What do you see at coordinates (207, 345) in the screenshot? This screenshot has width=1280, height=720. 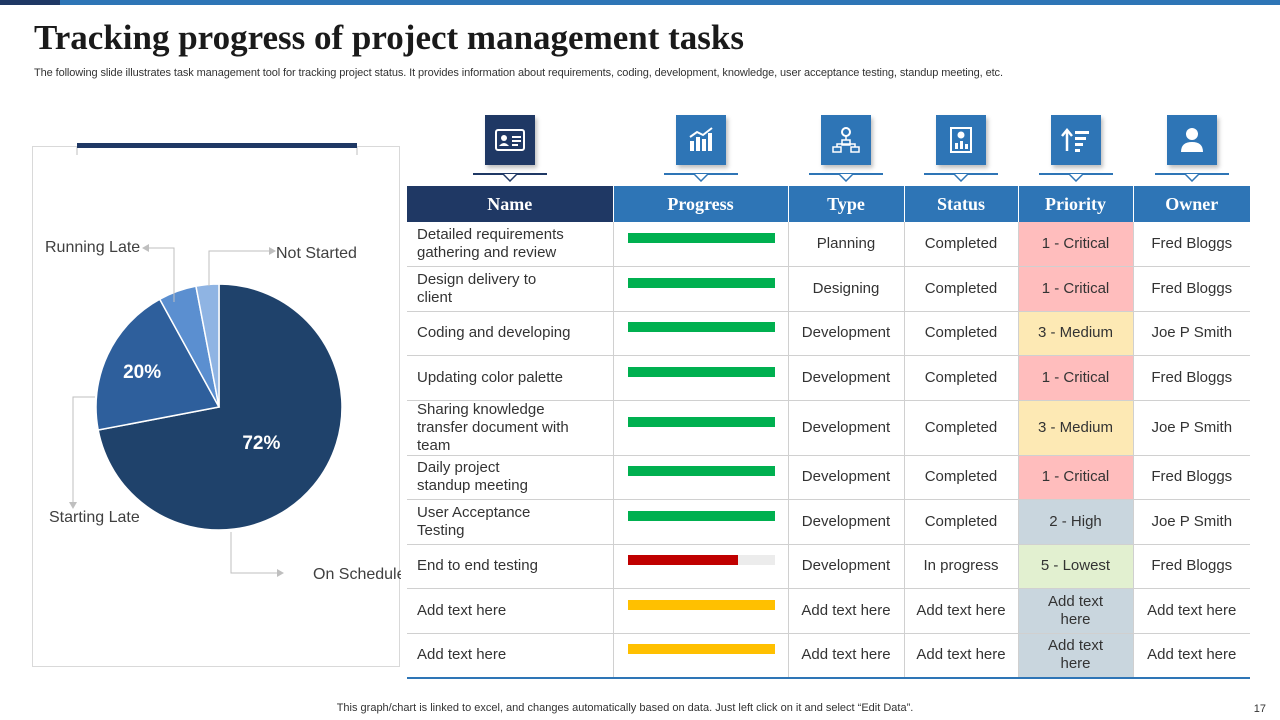 I see `pie-slice-not-started` at bounding box center [207, 345].